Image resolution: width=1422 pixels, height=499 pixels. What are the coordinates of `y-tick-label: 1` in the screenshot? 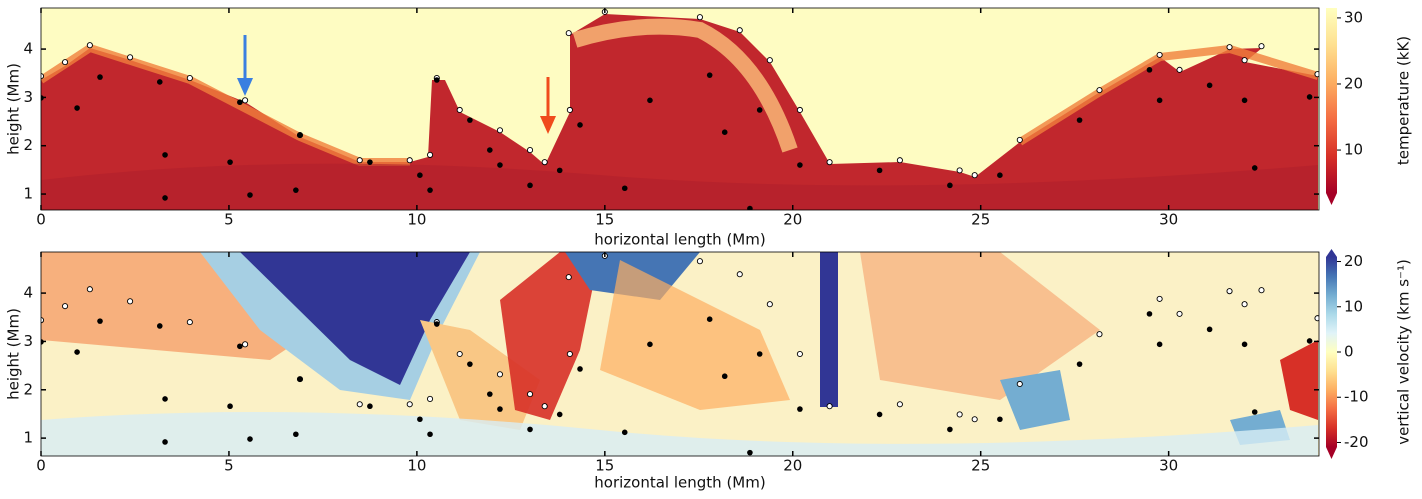 It's located at (28, 194).